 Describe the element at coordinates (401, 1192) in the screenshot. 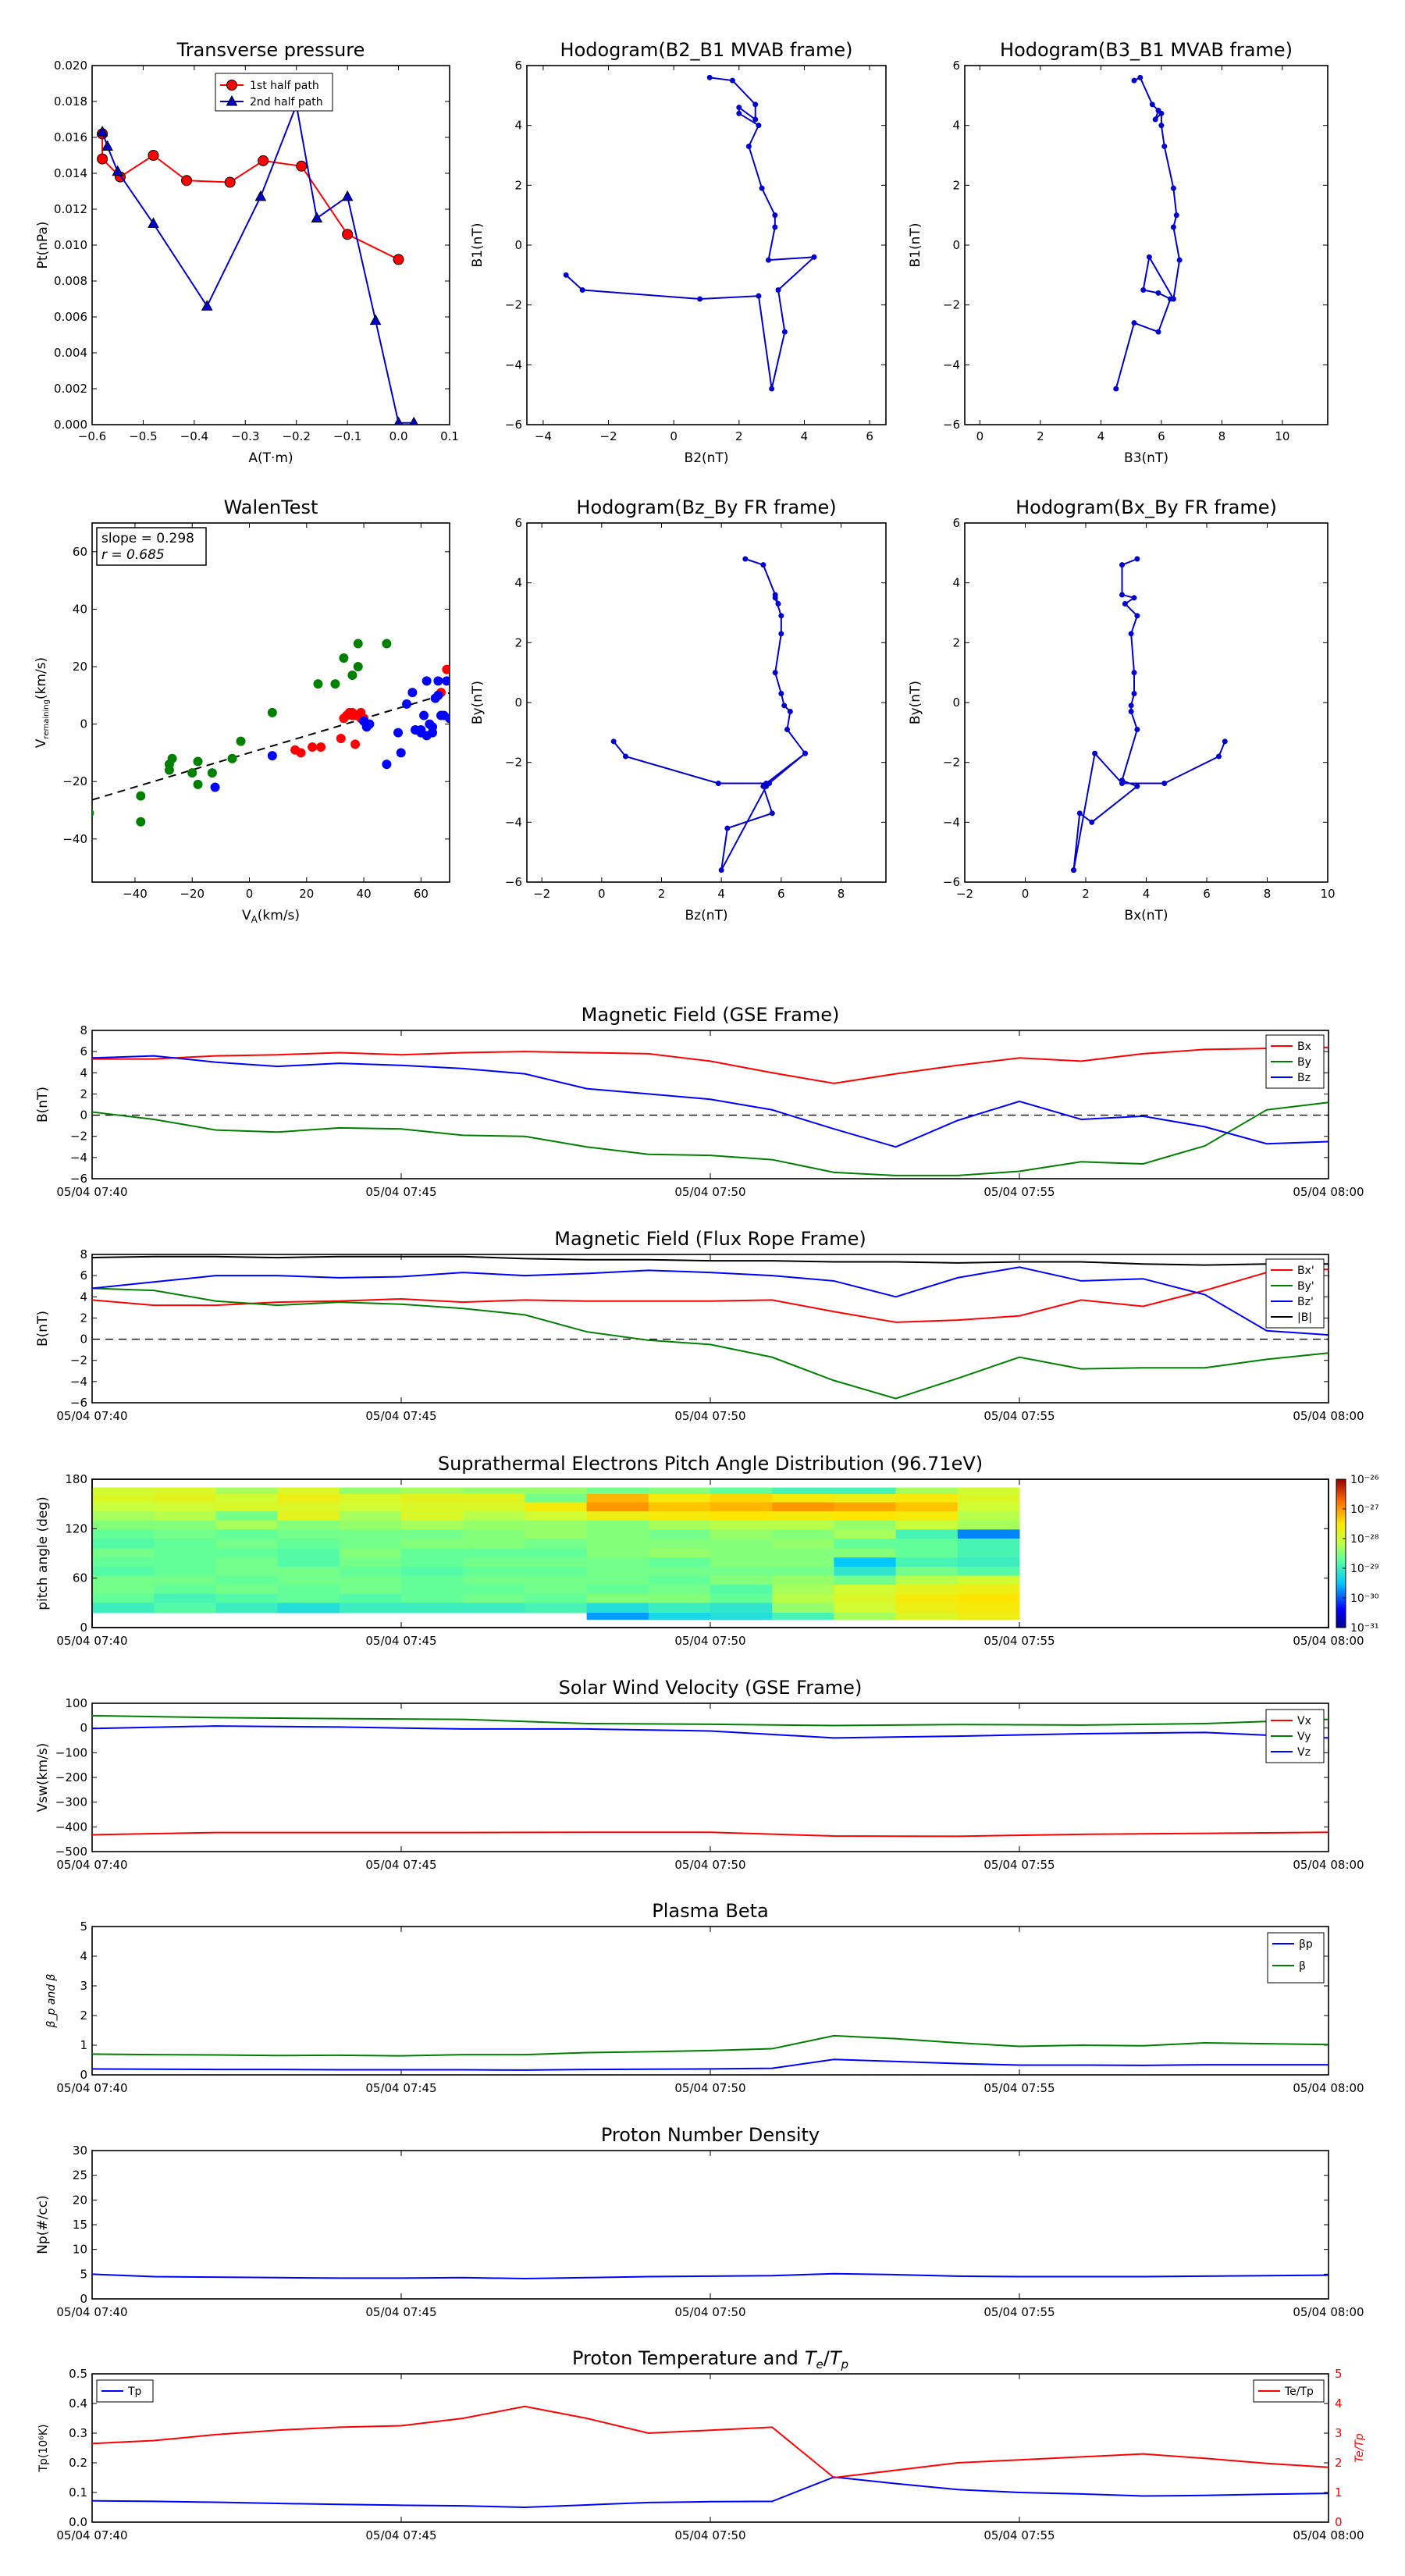

I see `time-tick-label: 05/04 07:45` at that location.